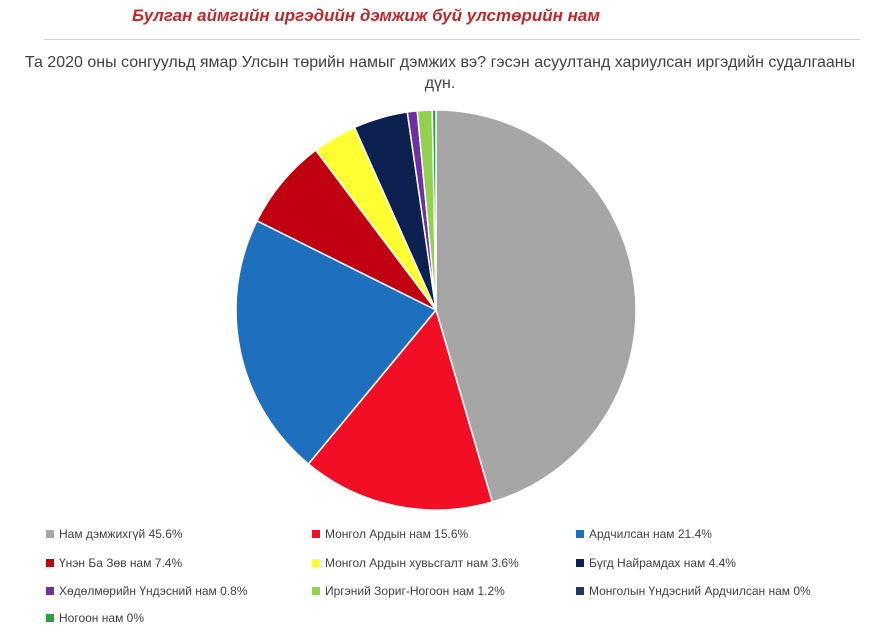  I want to click on legend-label: Иргэний Зориг-Ногоон нам 1.2%, so click(415, 591).